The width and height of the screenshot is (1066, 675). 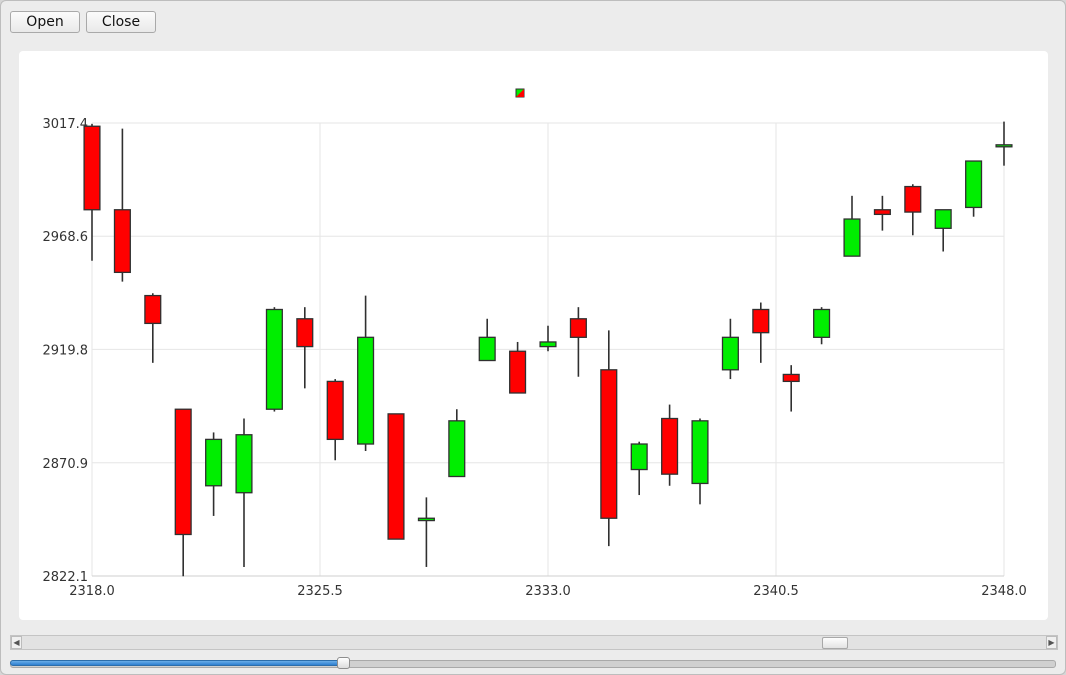 I want to click on scroll-right-icon: ▶, so click(x=1051, y=642).